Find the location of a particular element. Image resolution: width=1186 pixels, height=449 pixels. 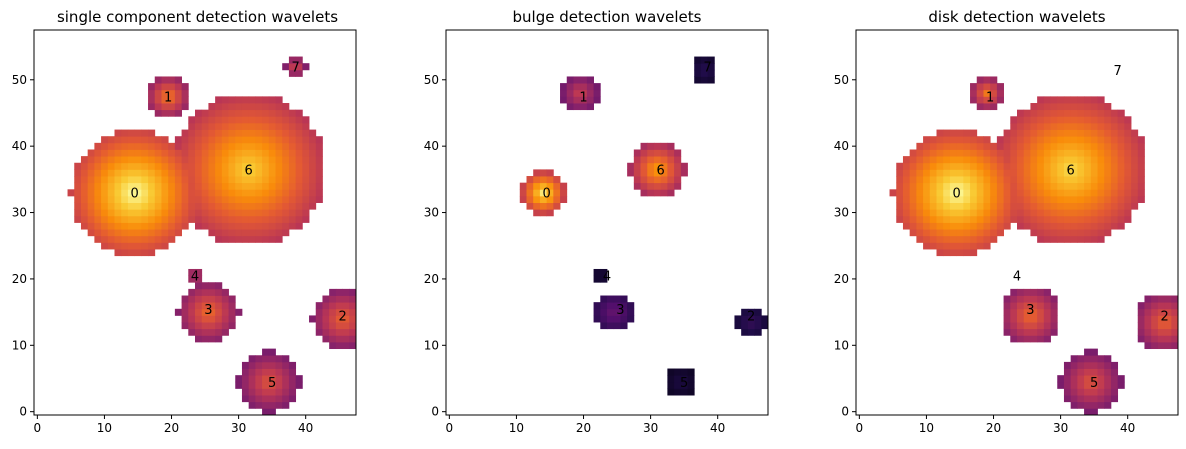

x-tick-label: 20 is located at coordinates (993, 428).